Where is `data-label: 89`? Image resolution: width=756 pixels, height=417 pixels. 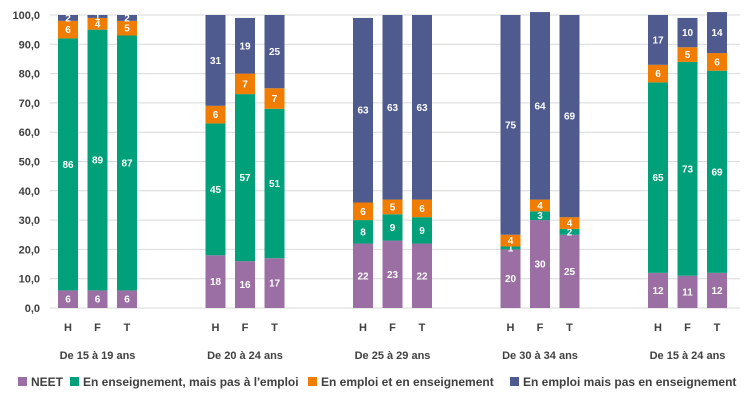 data-label: 89 is located at coordinates (98, 161).